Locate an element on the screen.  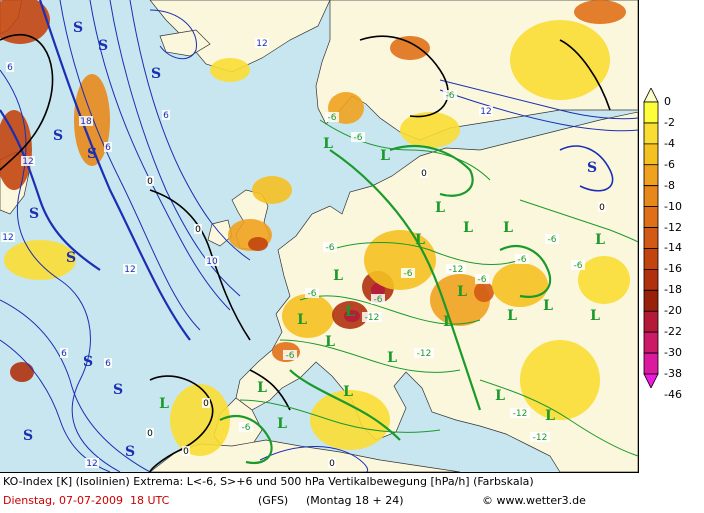
color-scale-label: -46 is located at coordinates (673, 394).